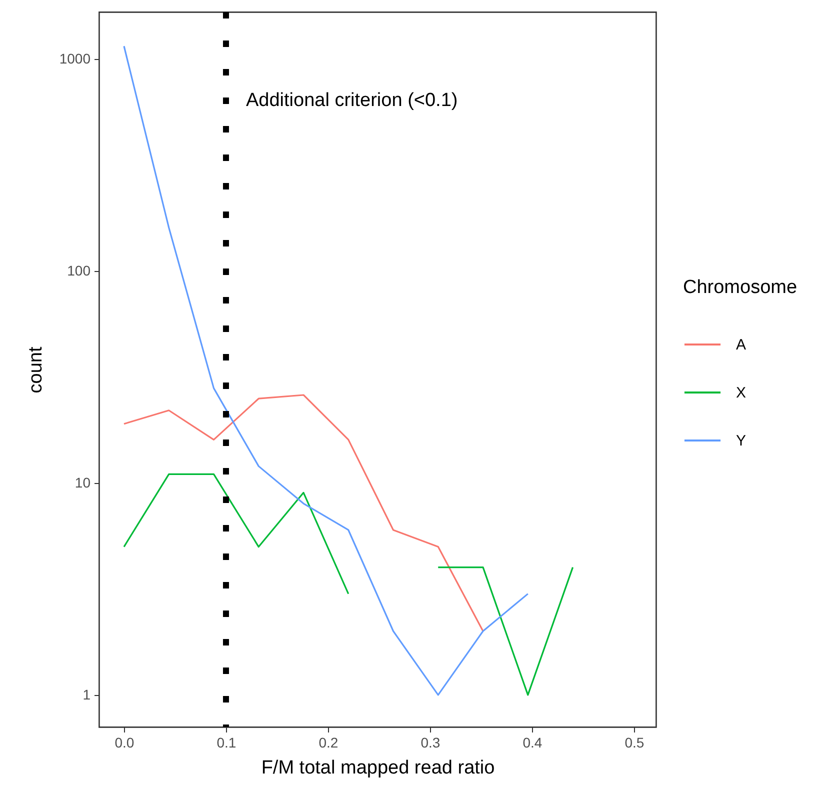 The image size is (831, 785). Describe the element at coordinates (82, 482) in the screenshot. I see `y-tick-label: 10` at that location.